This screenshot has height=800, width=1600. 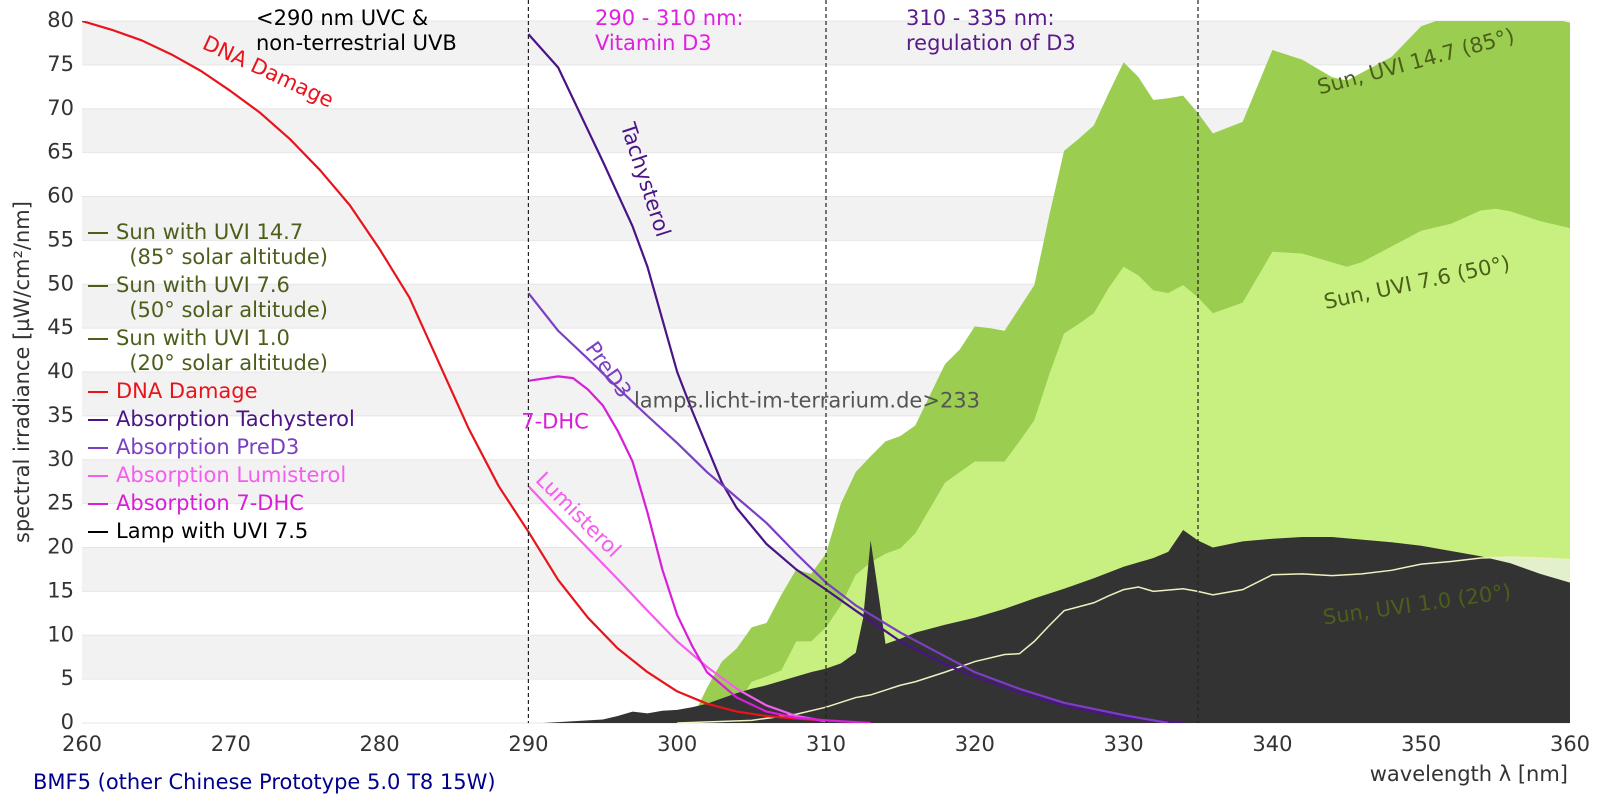 I want to click on area-line, so click(x=1123, y=639).